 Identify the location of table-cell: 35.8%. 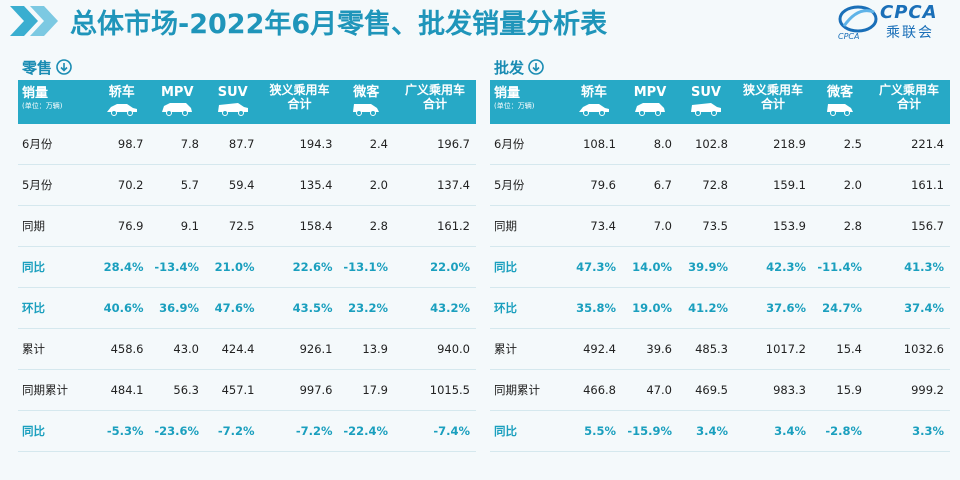
(594, 308).